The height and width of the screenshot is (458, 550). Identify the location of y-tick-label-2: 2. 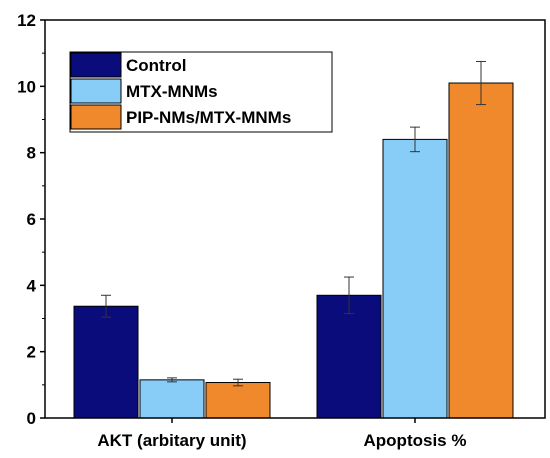
(31, 352).